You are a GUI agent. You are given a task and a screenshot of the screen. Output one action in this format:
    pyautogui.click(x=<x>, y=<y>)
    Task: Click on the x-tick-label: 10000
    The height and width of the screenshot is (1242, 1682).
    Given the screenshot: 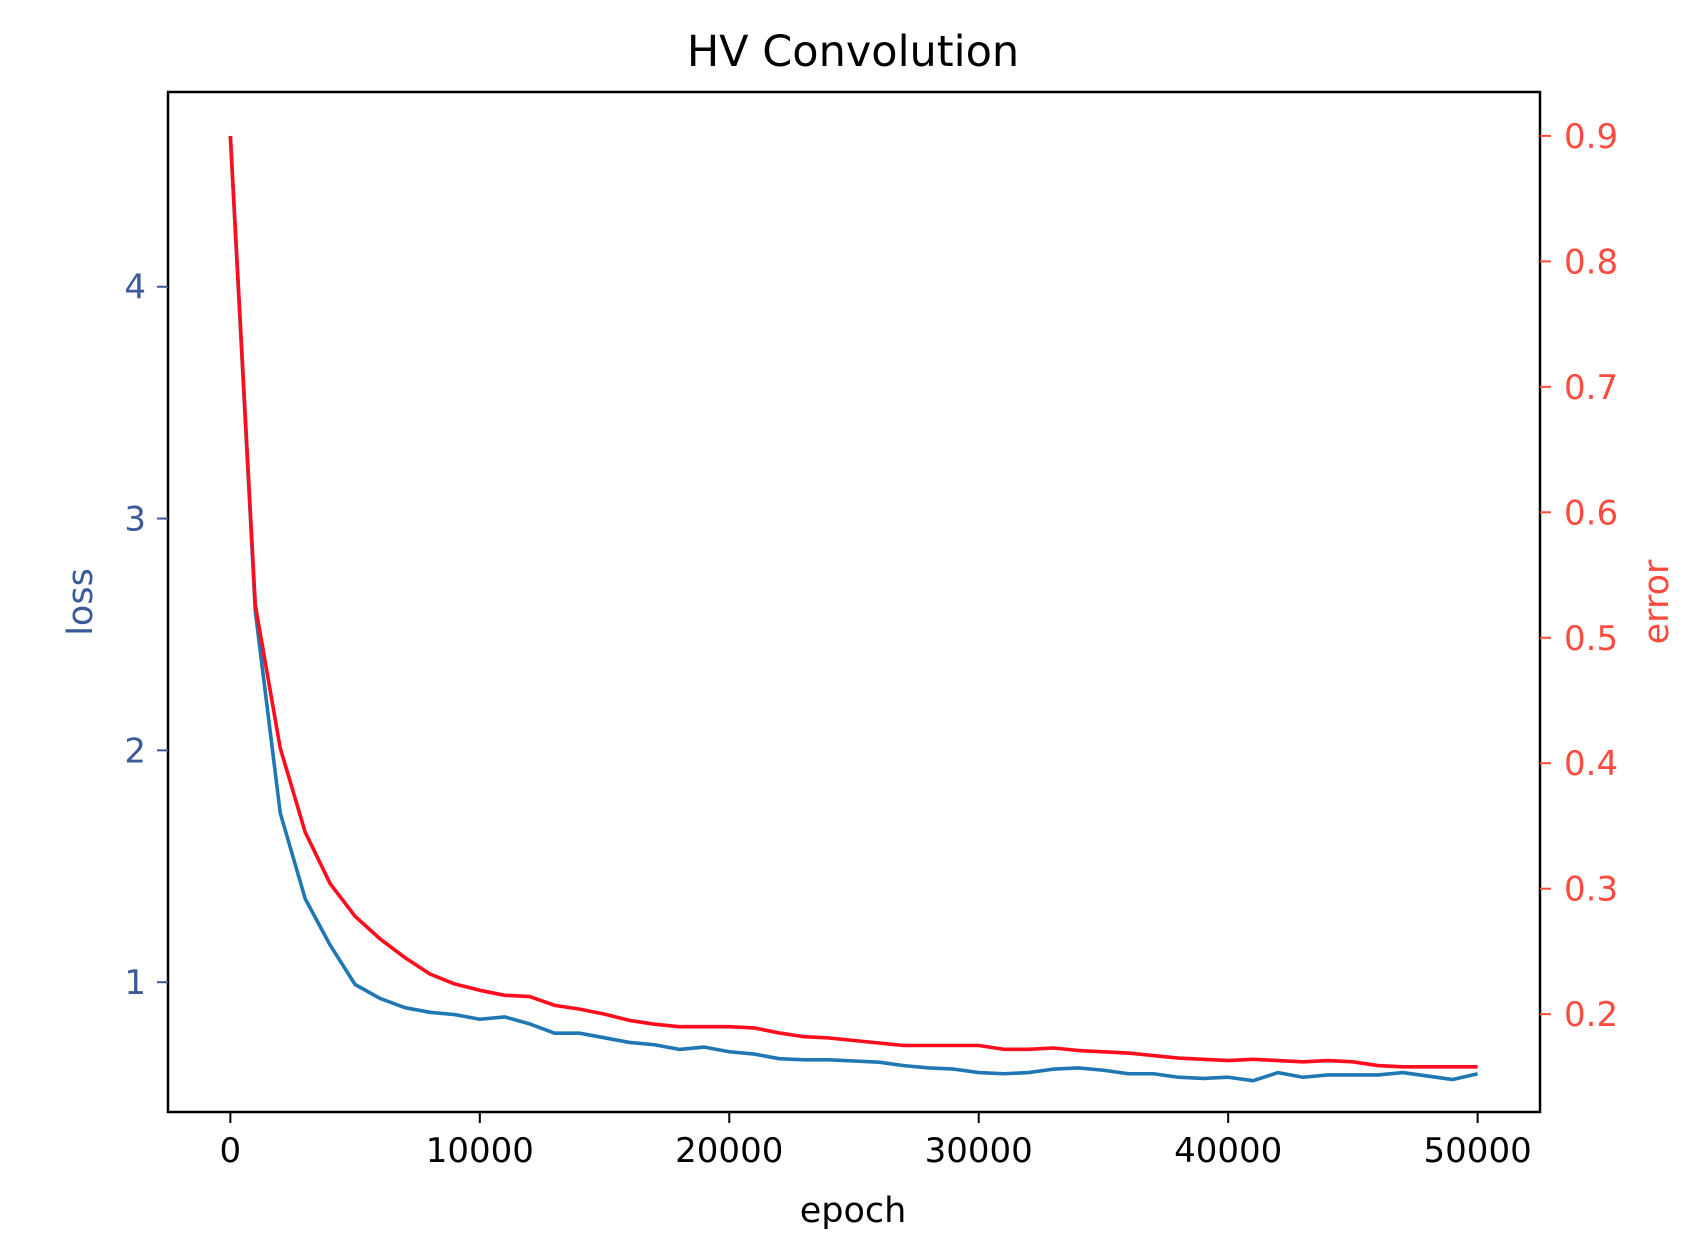 What is the action you would take?
    pyautogui.click(x=480, y=1151)
    